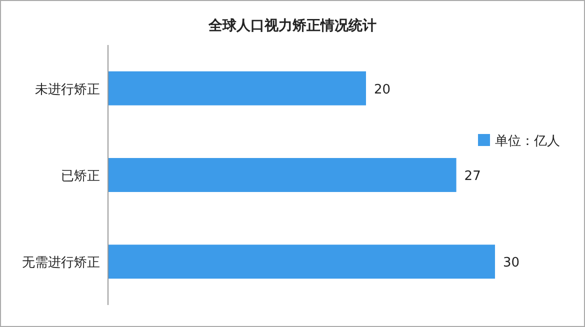 Image resolution: width=585 pixels, height=327 pixels. I want to click on data-label: 27, so click(472, 176).